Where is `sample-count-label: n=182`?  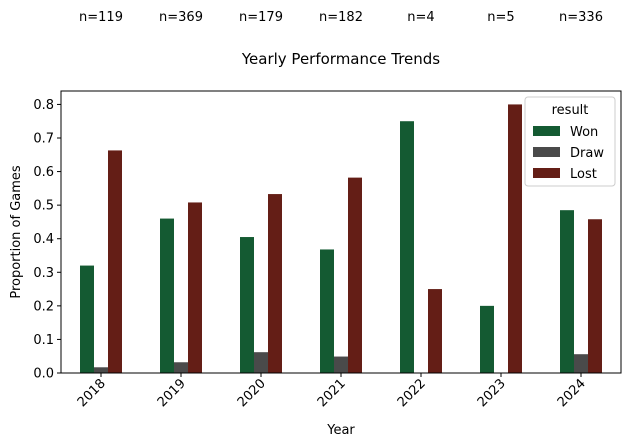 sample-count-label: n=182 is located at coordinates (341, 17).